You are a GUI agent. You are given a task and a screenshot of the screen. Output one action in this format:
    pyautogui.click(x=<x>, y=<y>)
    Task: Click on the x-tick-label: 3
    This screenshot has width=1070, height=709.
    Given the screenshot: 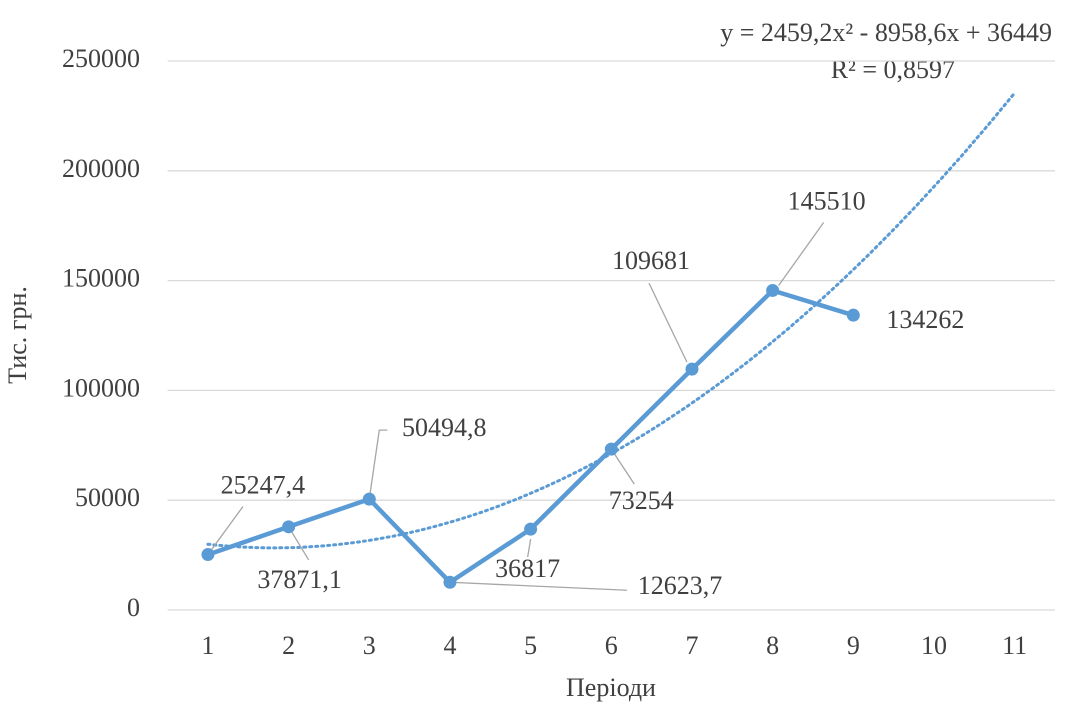 What is the action you would take?
    pyautogui.click(x=369, y=645)
    